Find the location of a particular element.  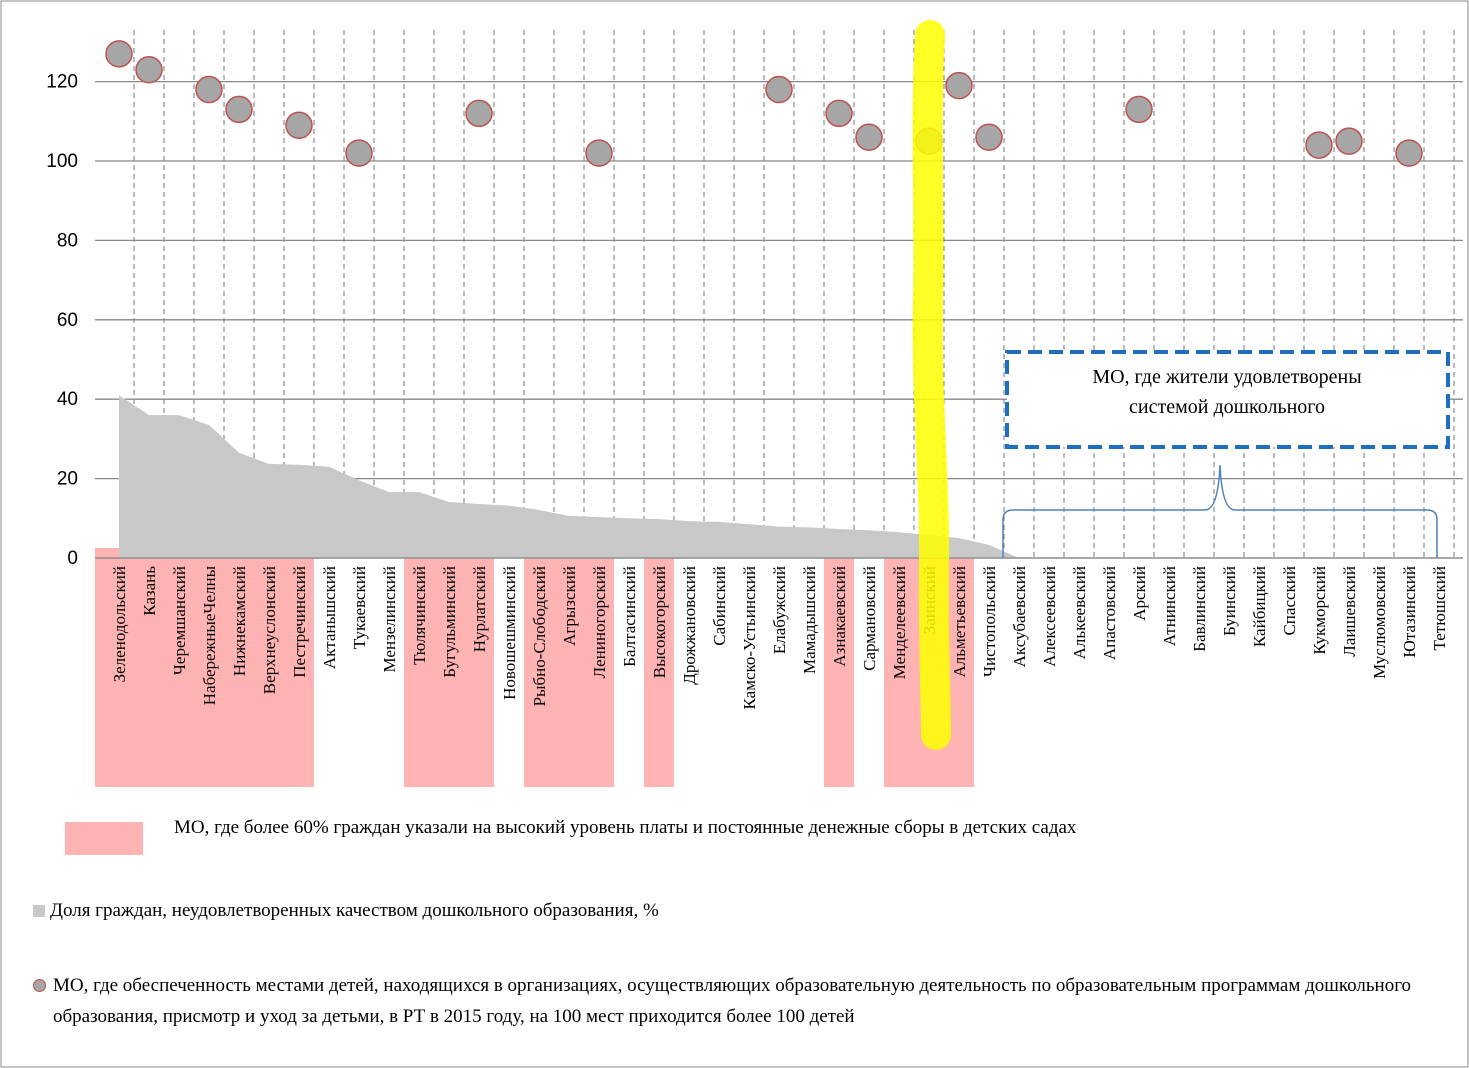

x-tick-label: Ютазинский is located at coordinates (1409, 612).